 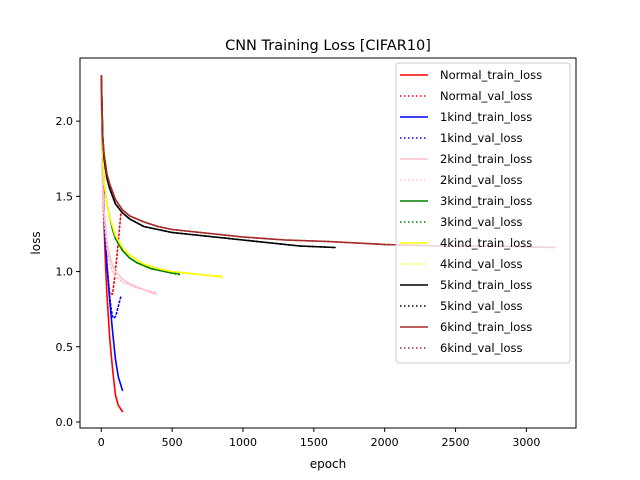 I want to click on legend-label: 3kind_train_loss, so click(x=486, y=201).